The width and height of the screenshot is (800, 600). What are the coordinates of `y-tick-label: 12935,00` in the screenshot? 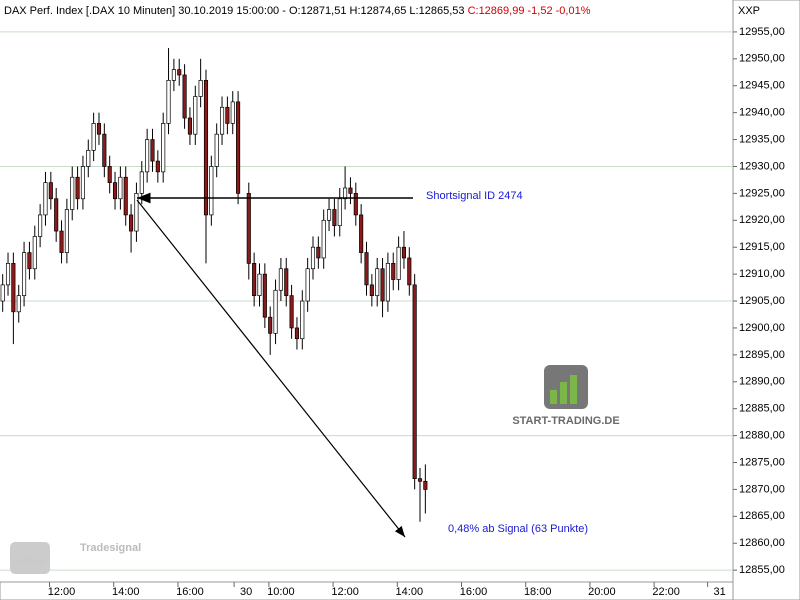 It's located at (762, 139).